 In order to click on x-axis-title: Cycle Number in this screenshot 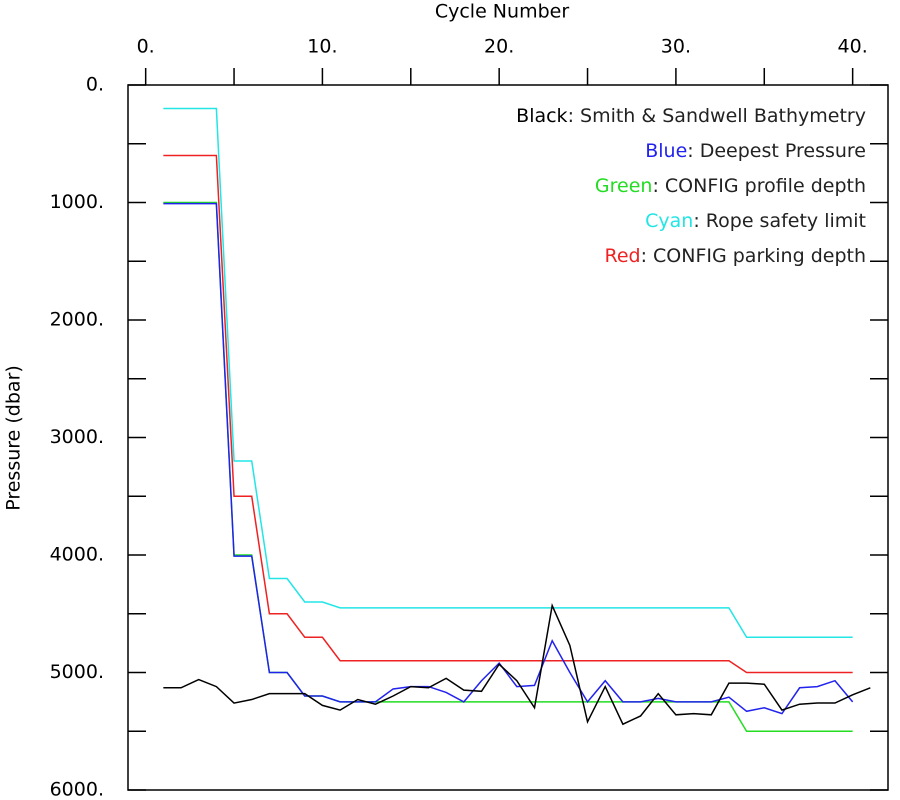, I will do `click(502, 12)`.